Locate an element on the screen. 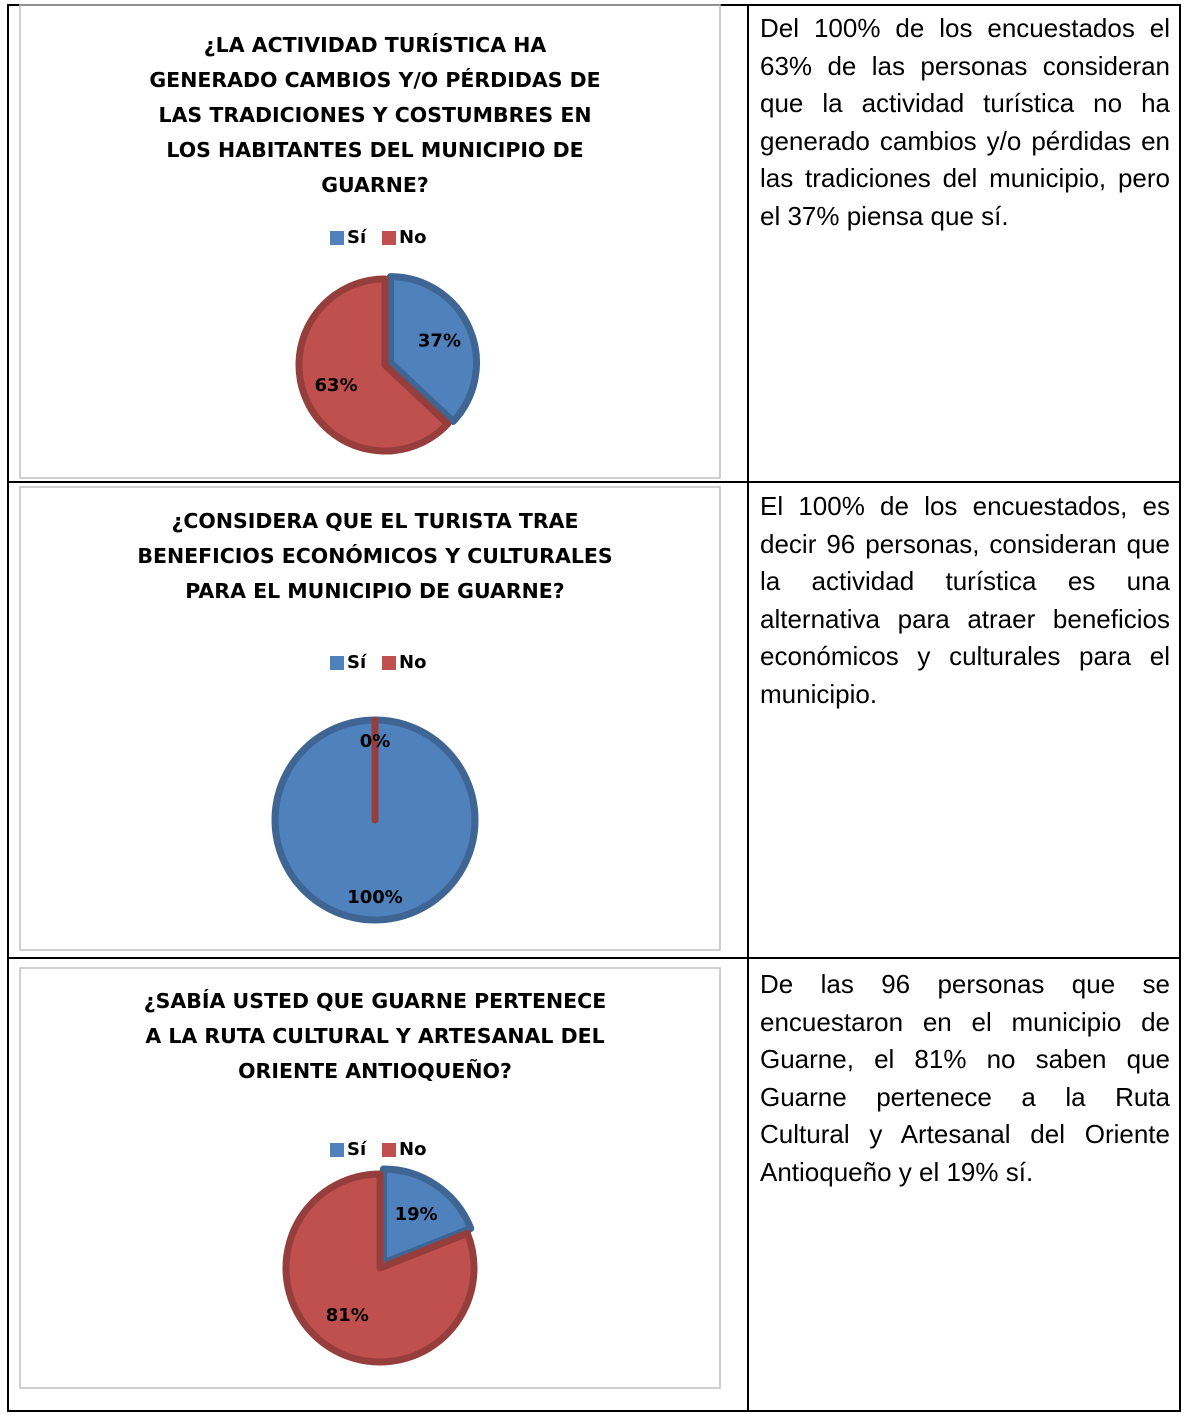 This screenshot has width=1186, height=1416. chart-title: GENERADO CAMBIOS Y/O PÉRDIDAS DE is located at coordinates (374, 79).